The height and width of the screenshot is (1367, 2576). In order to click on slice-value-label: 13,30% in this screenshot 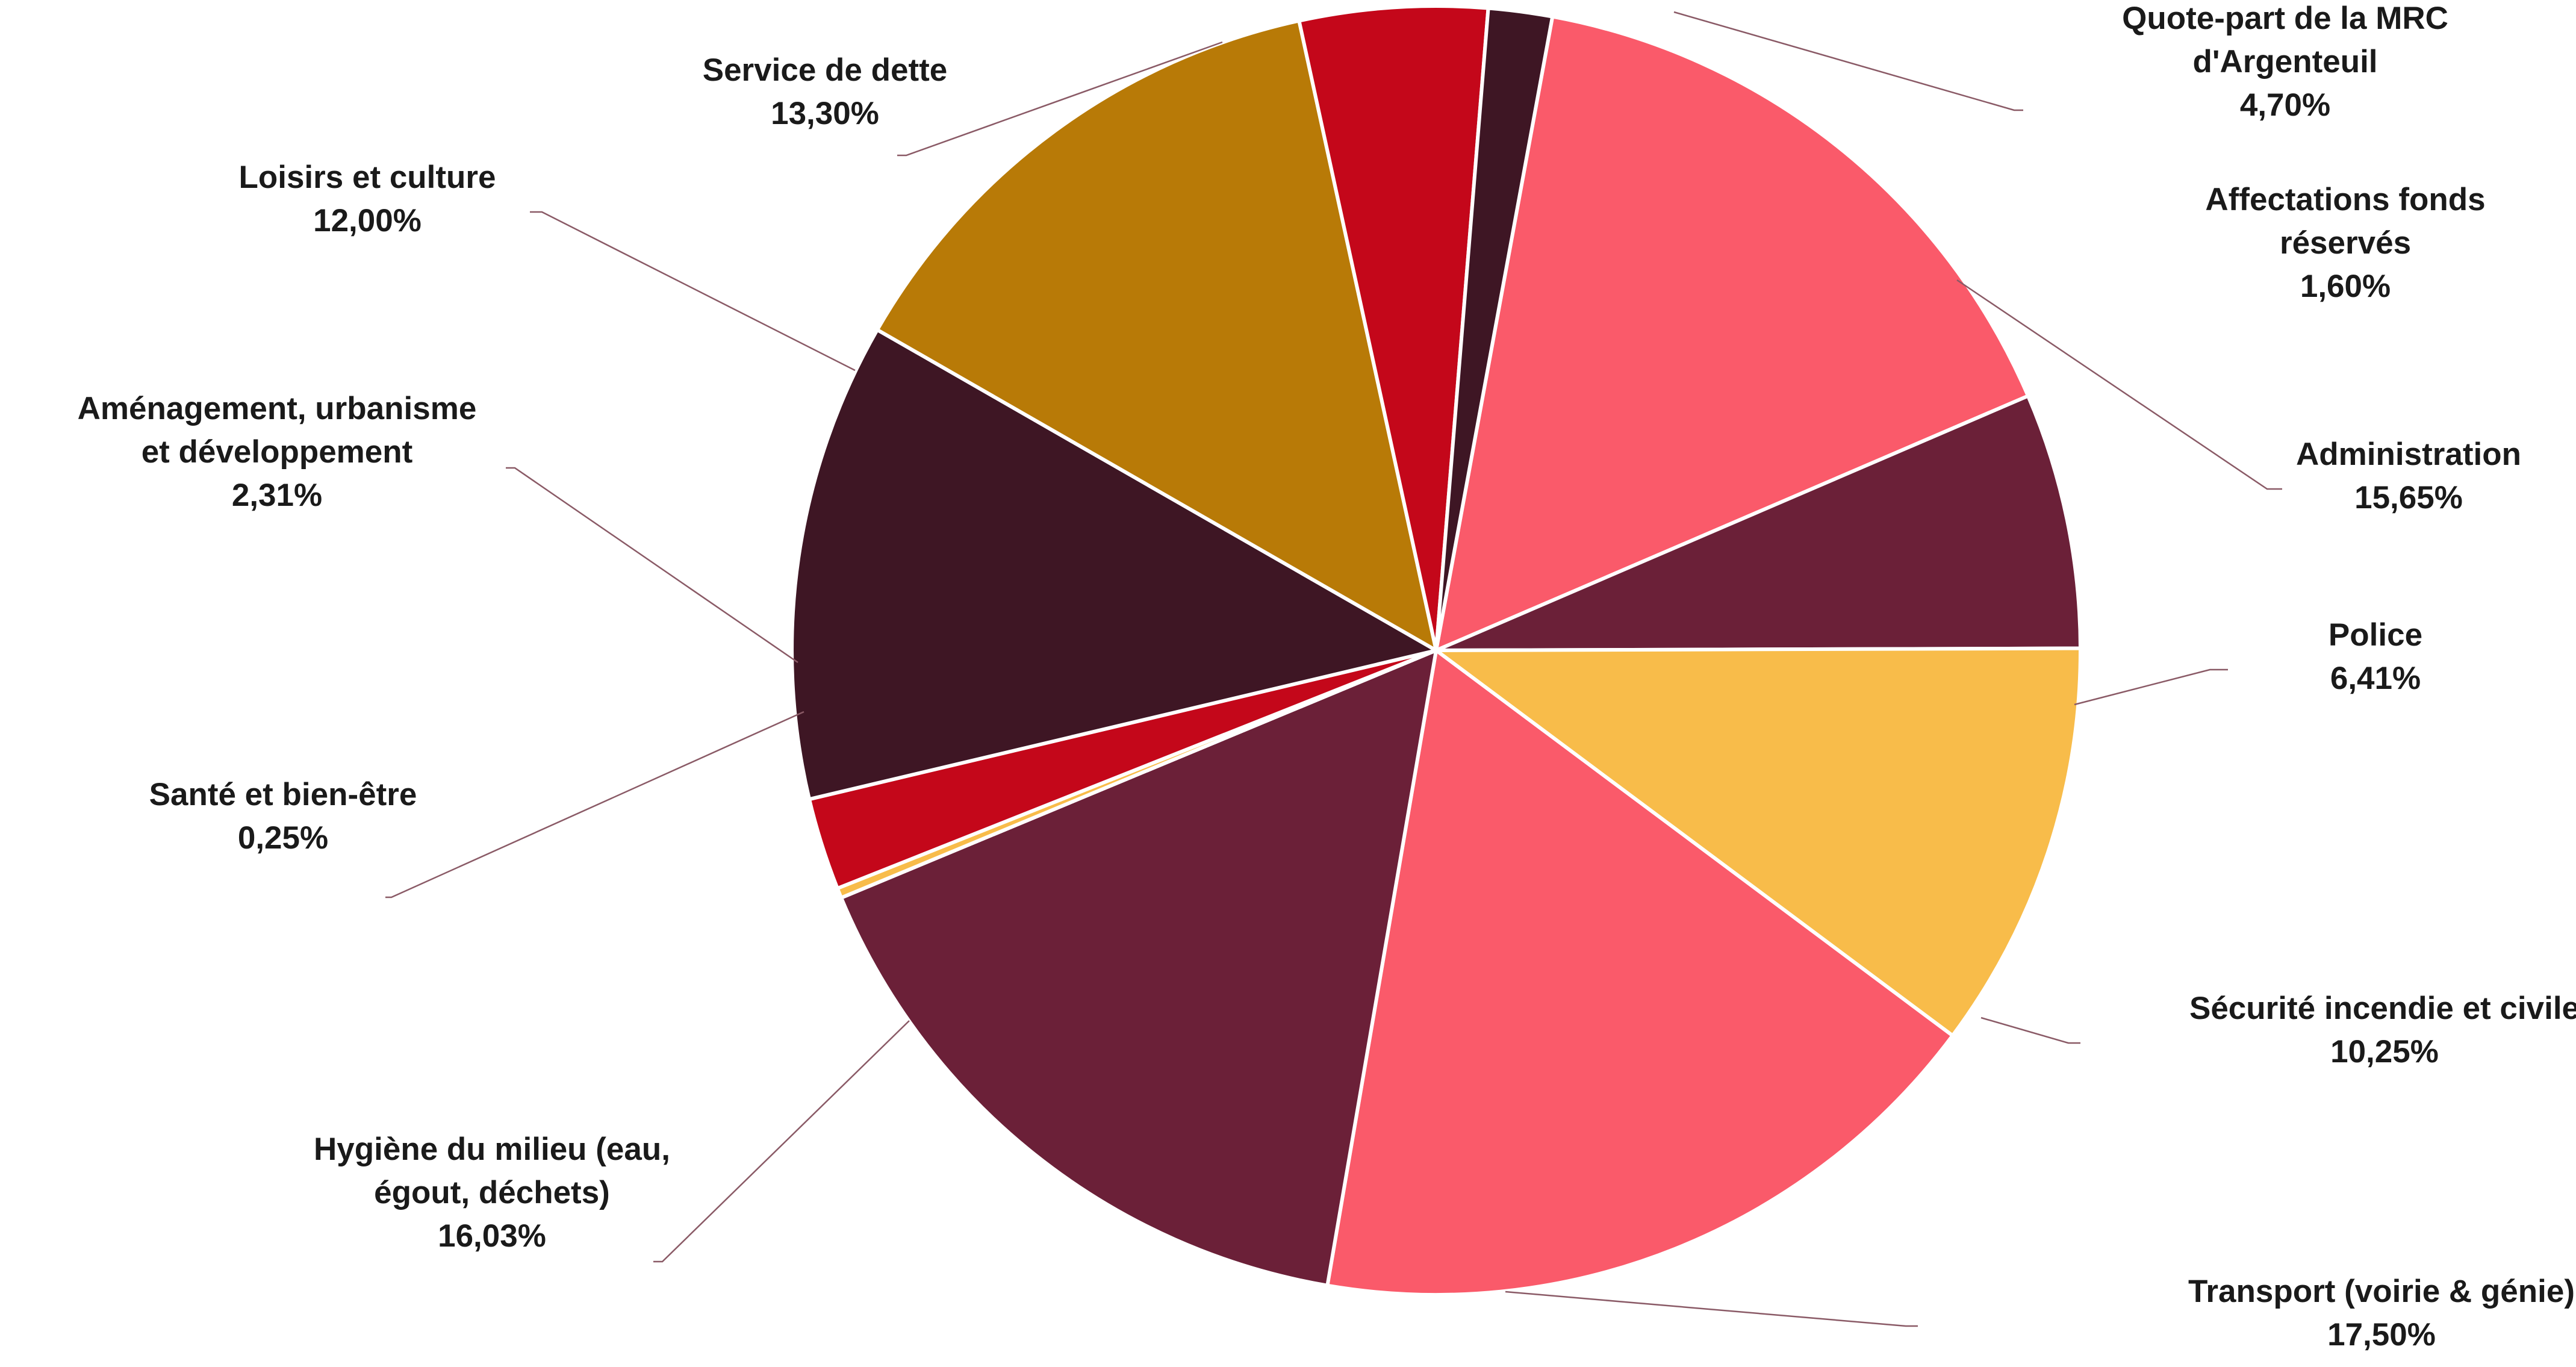, I will do `click(825, 113)`.